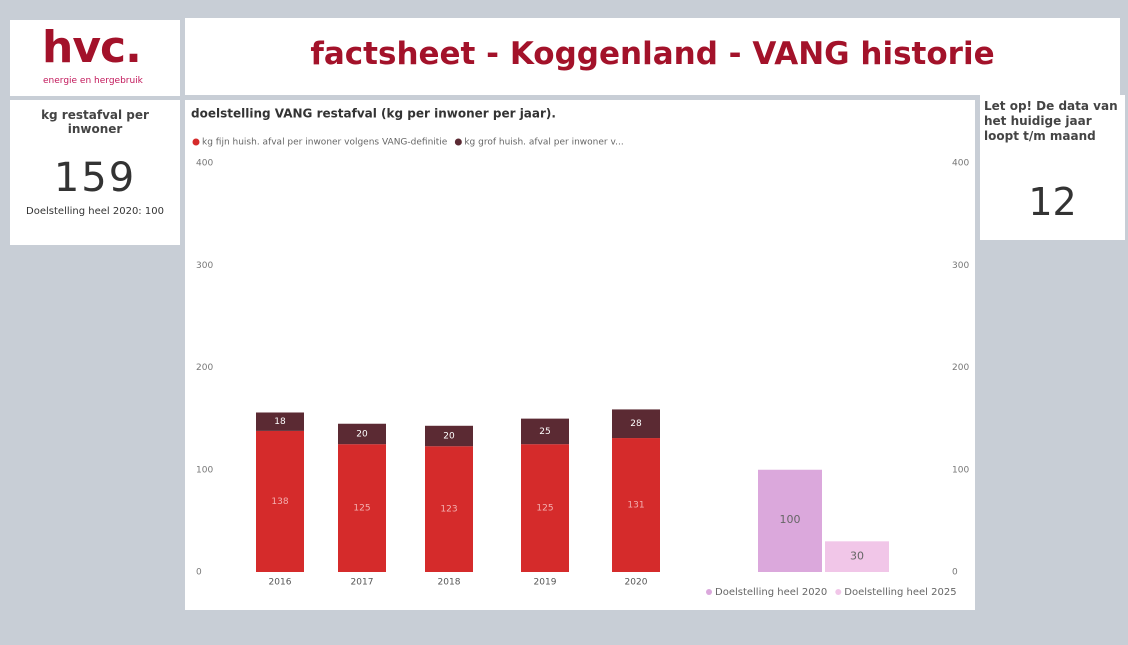 Image resolution: width=1128 pixels, height=645 pixels. What do you see at coordinates (280, 583) in the screenshot?
I see `x-tick-label: 2016` at bounding box center [280, 583].